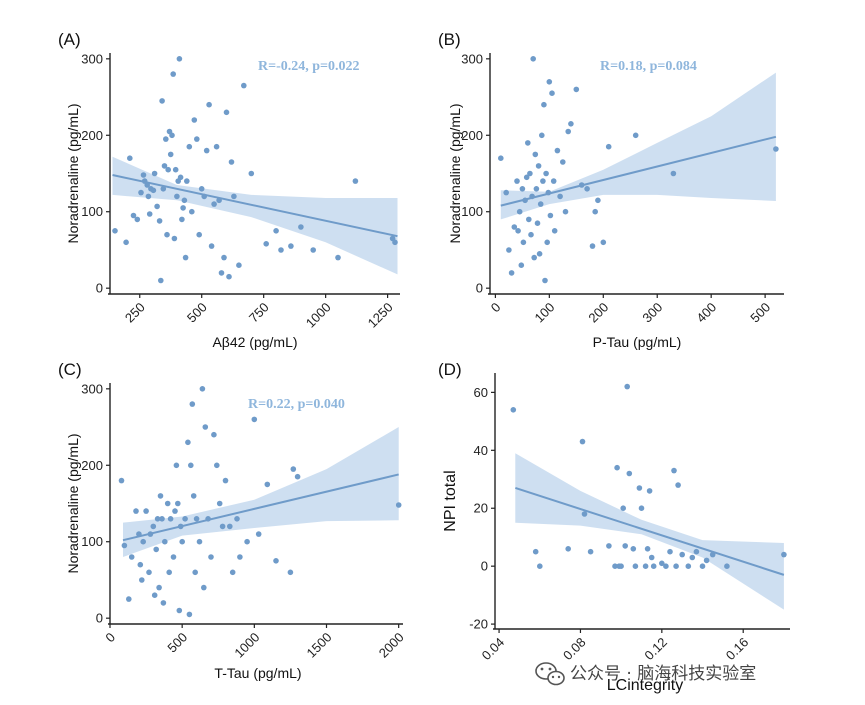 The image size is (865, 705). Describe the element at coordinates (493, 649) in the screenshot. I see `x-tick-label: 0.04` at that location.